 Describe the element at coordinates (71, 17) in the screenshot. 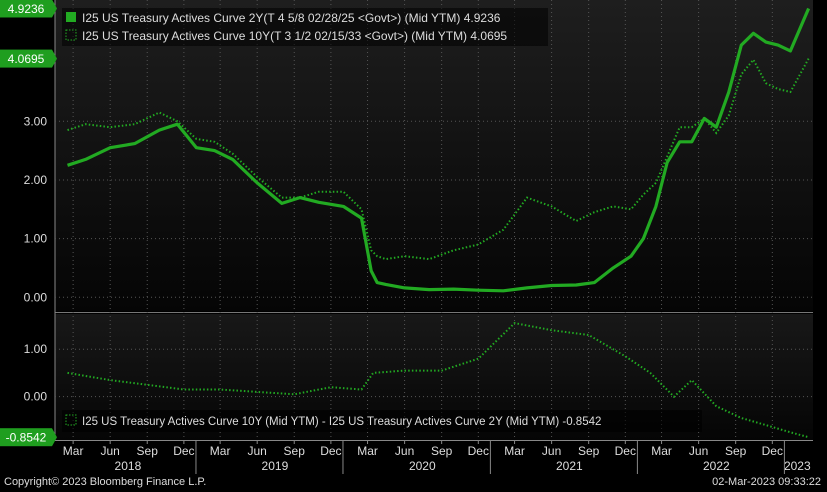

I see `legend-swatch-2y` at that location.